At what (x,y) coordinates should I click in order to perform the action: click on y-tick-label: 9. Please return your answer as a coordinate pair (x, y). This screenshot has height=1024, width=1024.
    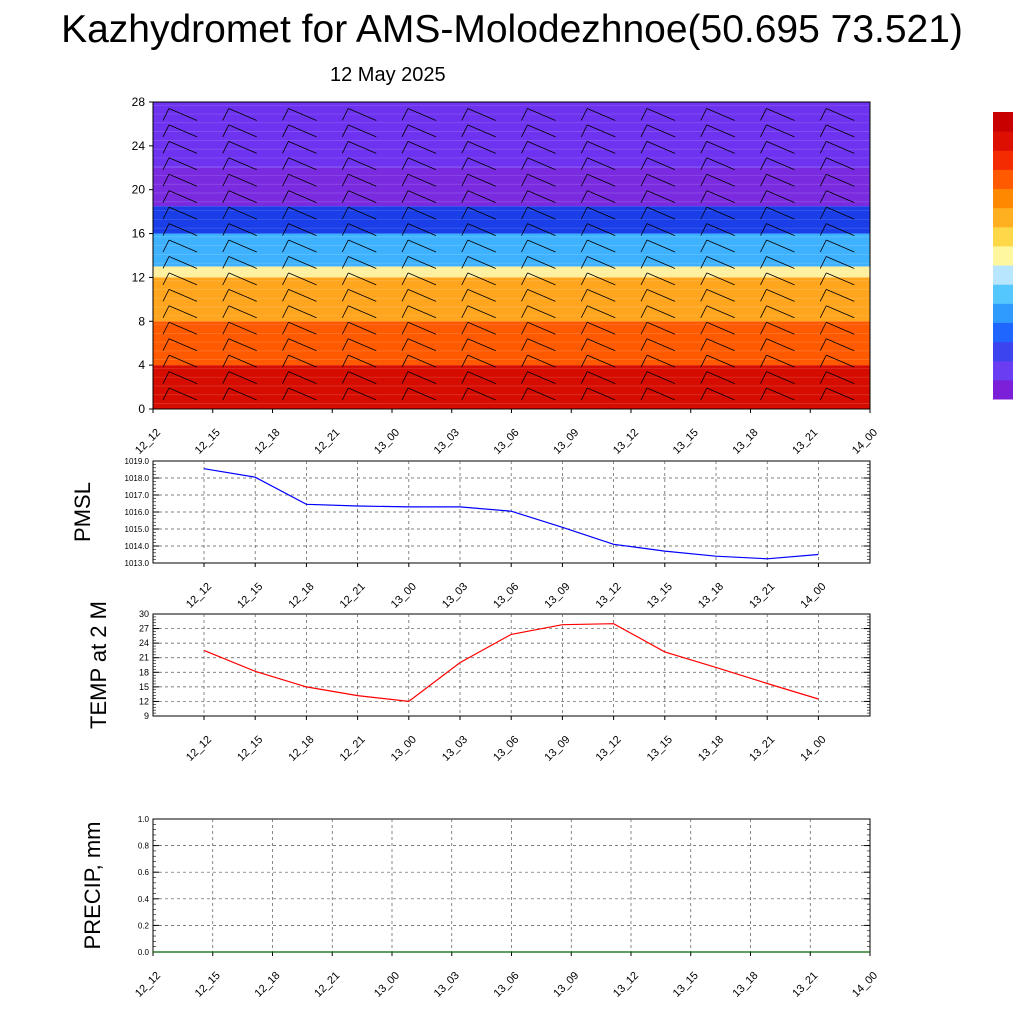
    Looking at the image, I should click on (146, 716).